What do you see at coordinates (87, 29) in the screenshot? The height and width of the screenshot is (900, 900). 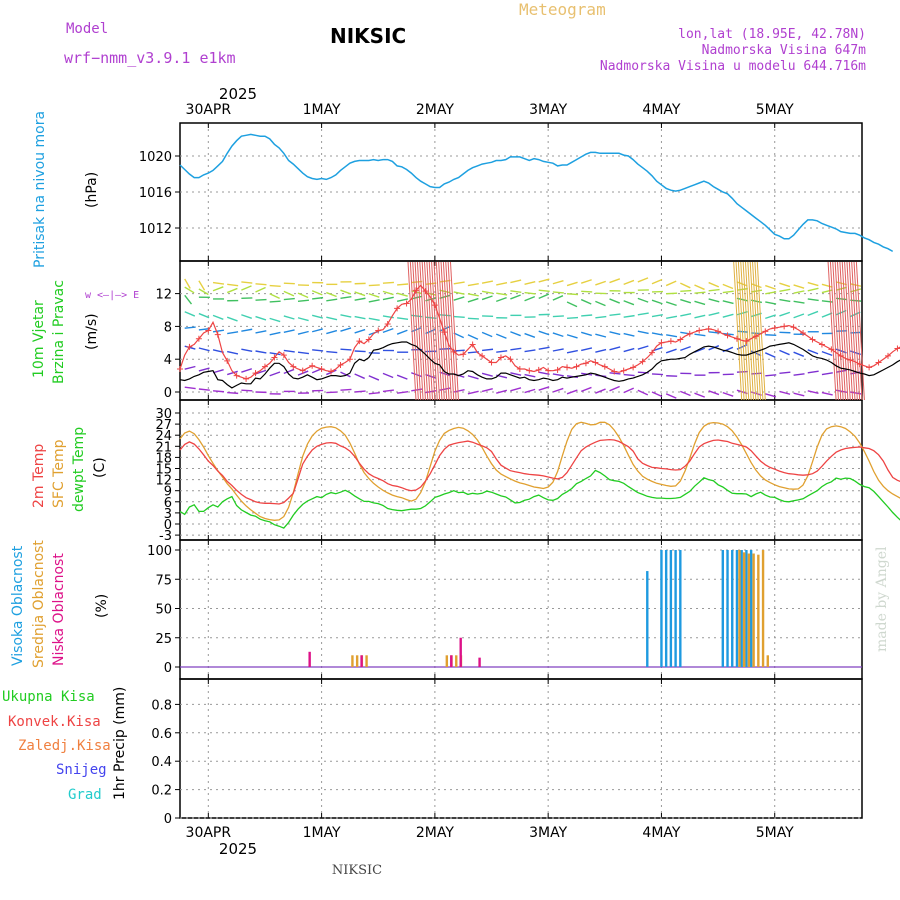 I see `model-label: Model` at bounding box center [87, 29].